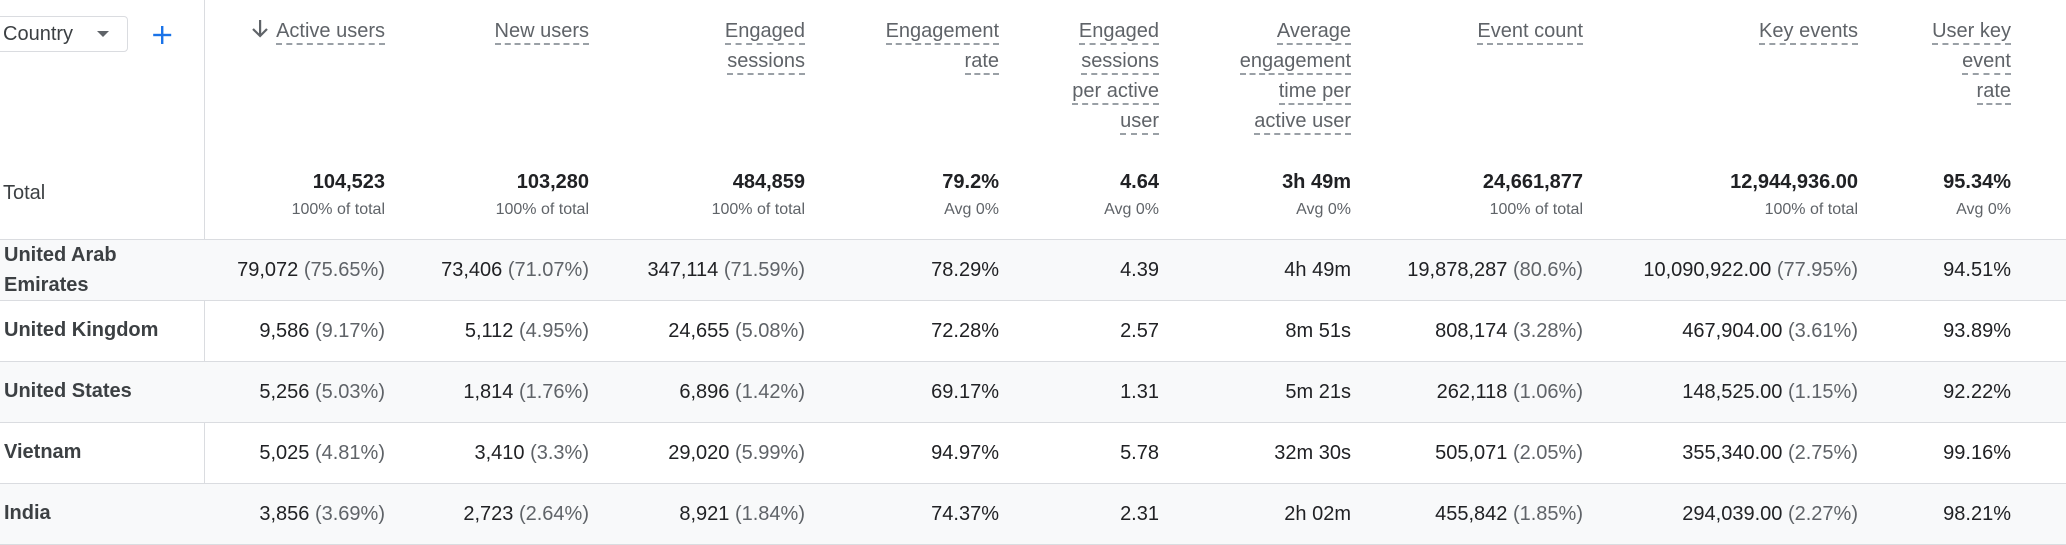 This screenshot has height=545, width=2066. I want to click on column-header-text: Engagement, so click(942, 32).